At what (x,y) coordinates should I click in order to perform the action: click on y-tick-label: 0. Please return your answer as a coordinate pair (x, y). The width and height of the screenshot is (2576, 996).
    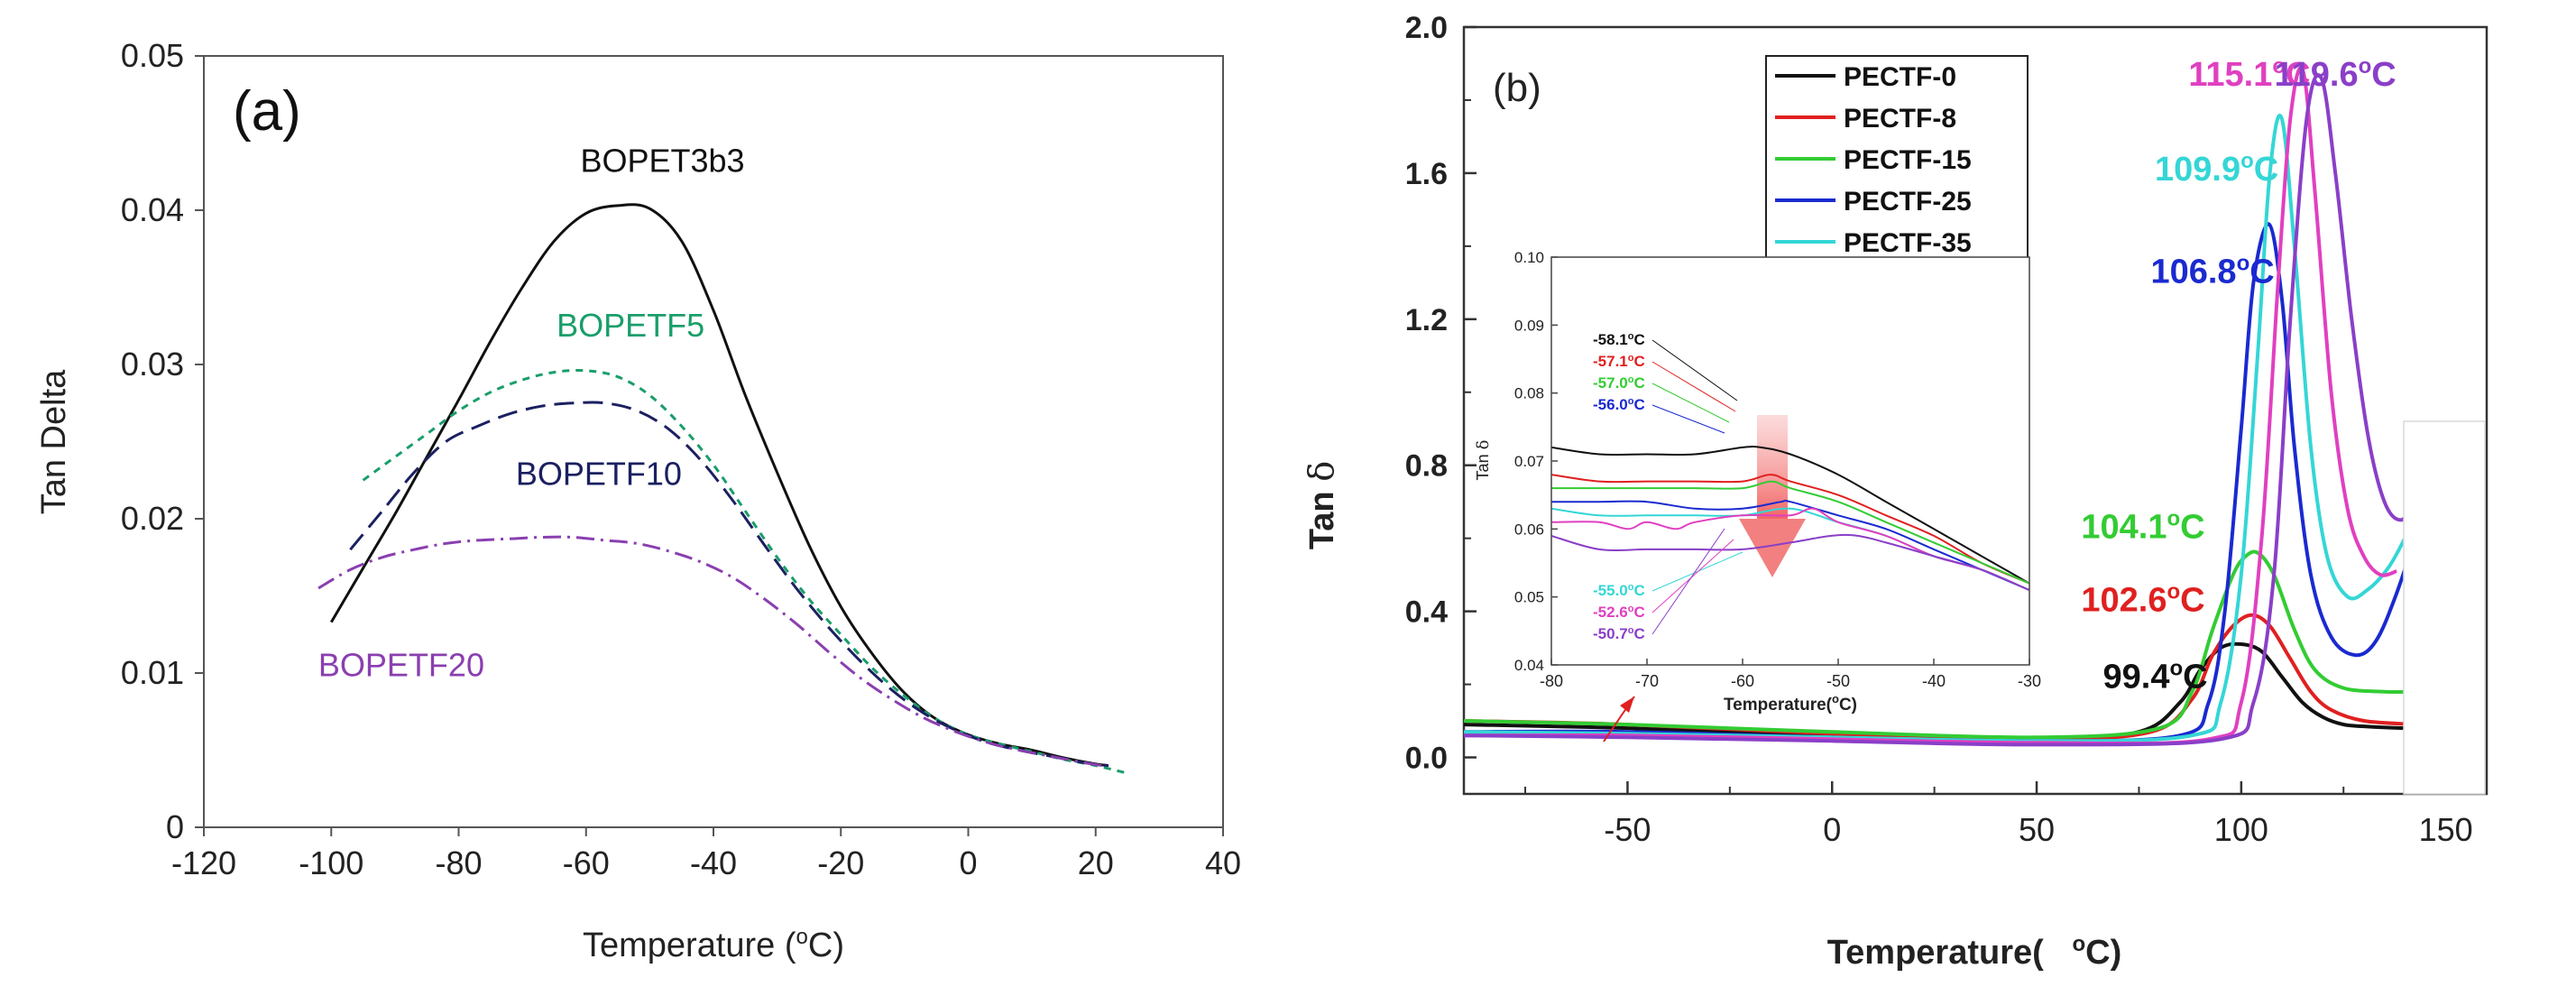
    Looking at the image, I should click on (175, 827).